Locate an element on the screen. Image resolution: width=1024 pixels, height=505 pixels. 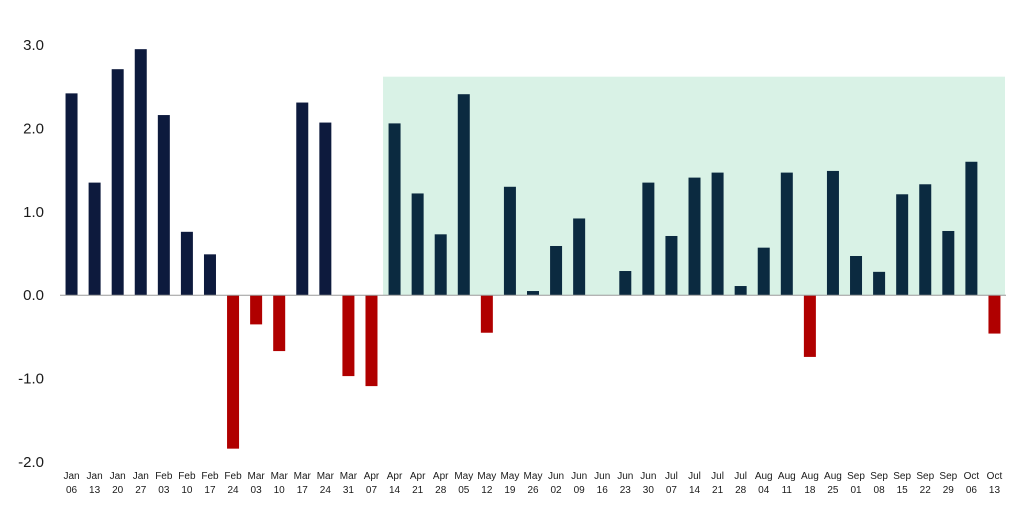
x-tick-day: 19 is located at coordinates (510, 490).